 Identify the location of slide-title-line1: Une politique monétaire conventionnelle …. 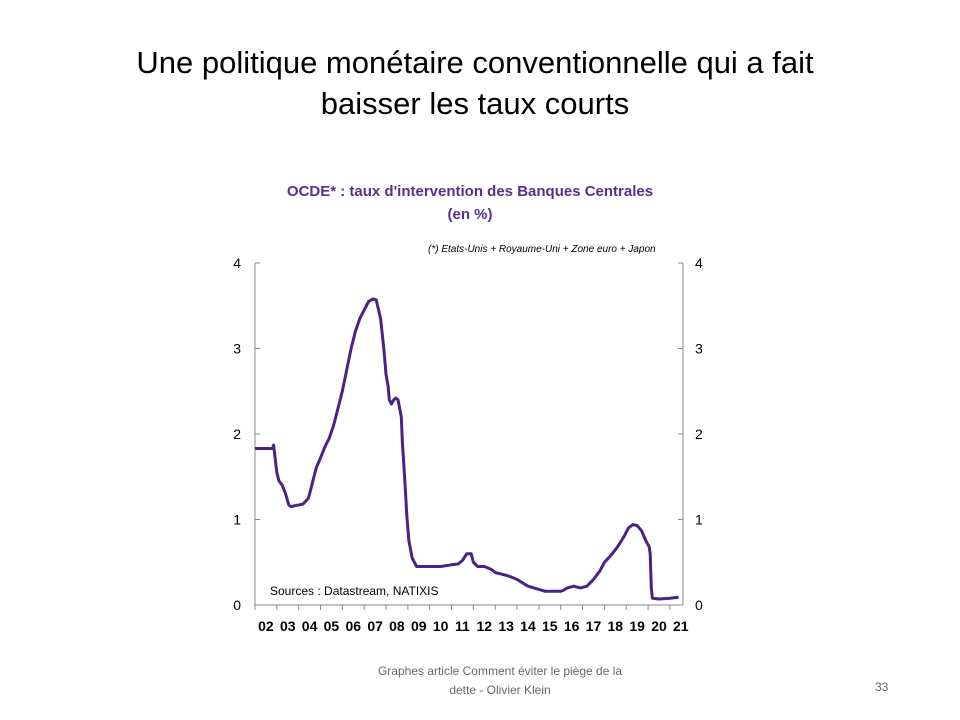
(475, 62).